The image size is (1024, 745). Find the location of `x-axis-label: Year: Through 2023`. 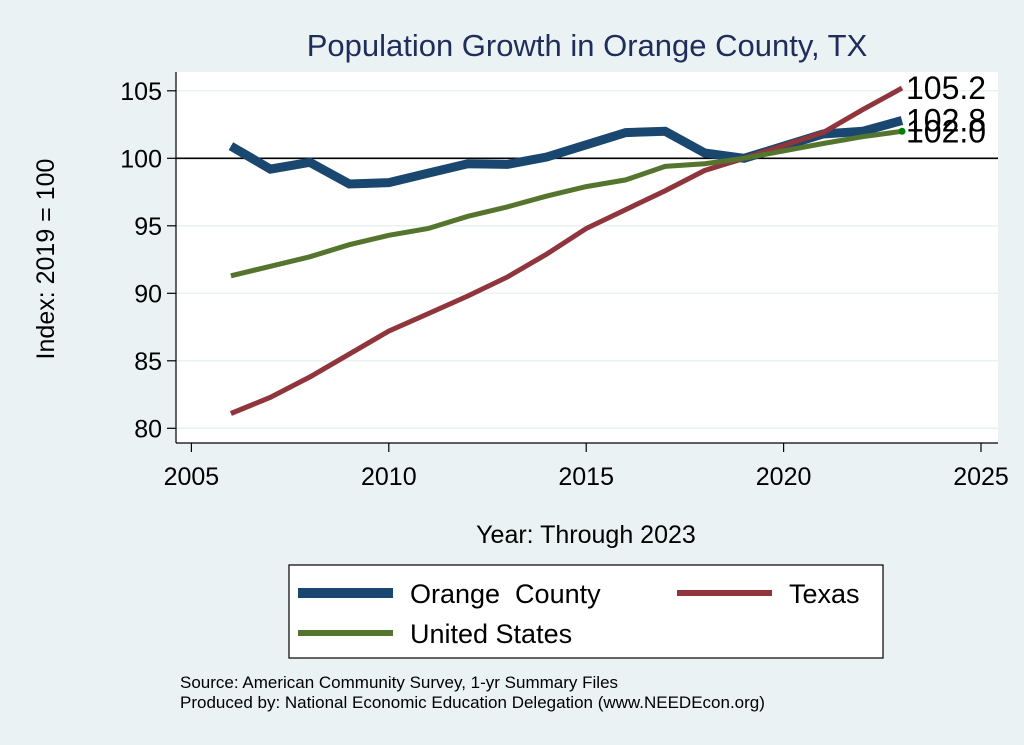

x-axis-label: Year: Through 2023 is located at coordinates (586, 535).